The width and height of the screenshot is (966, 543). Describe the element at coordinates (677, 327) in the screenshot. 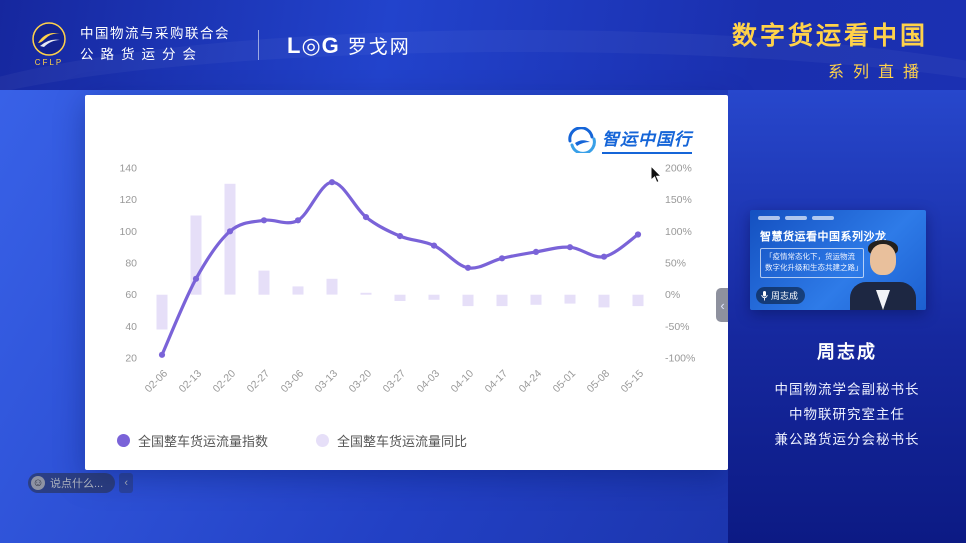

I see `svg-text: -50%` at that location.